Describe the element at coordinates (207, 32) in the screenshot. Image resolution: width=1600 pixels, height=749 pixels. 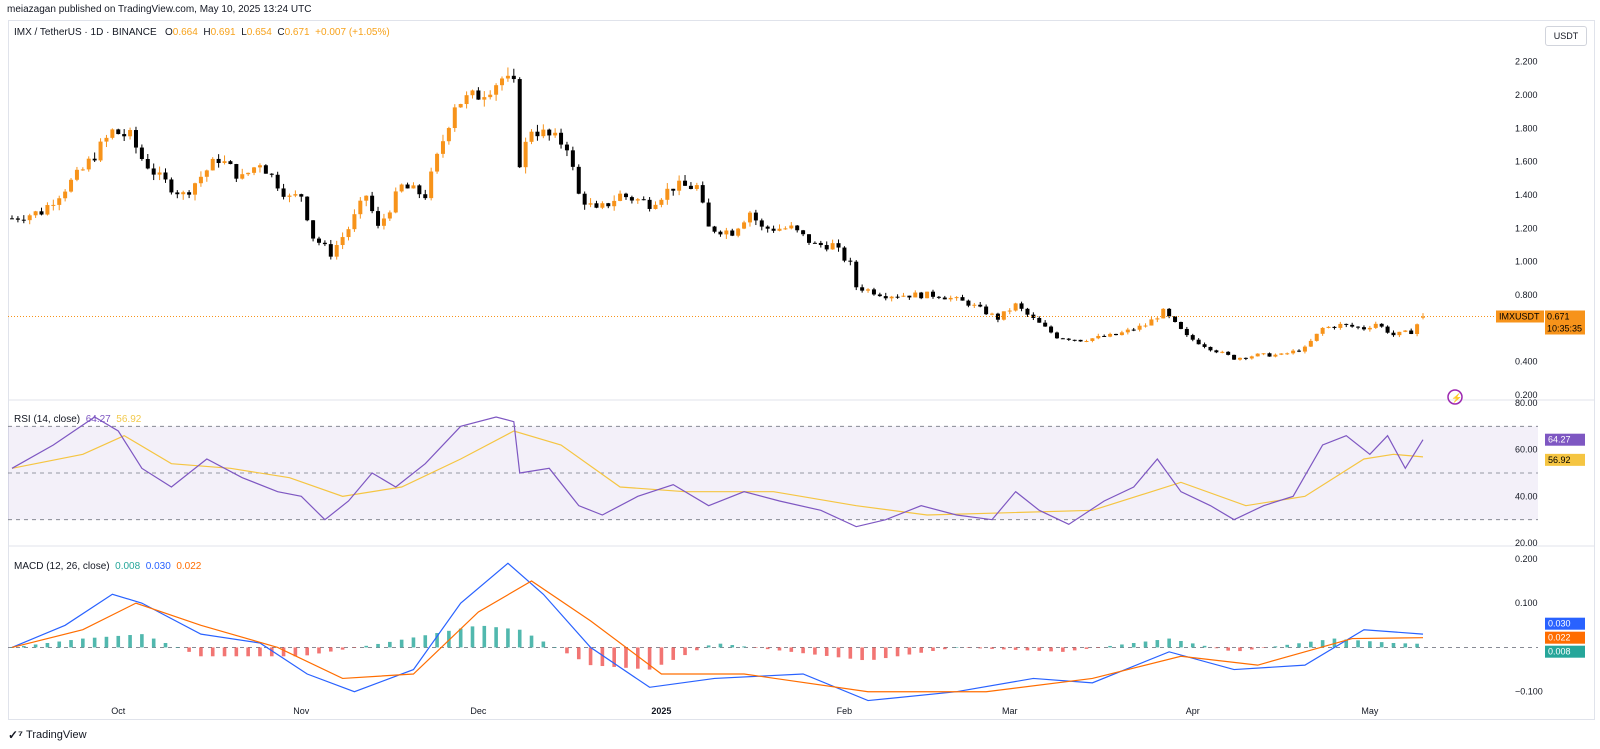
I see `ohlc-high-label: H` at that location.